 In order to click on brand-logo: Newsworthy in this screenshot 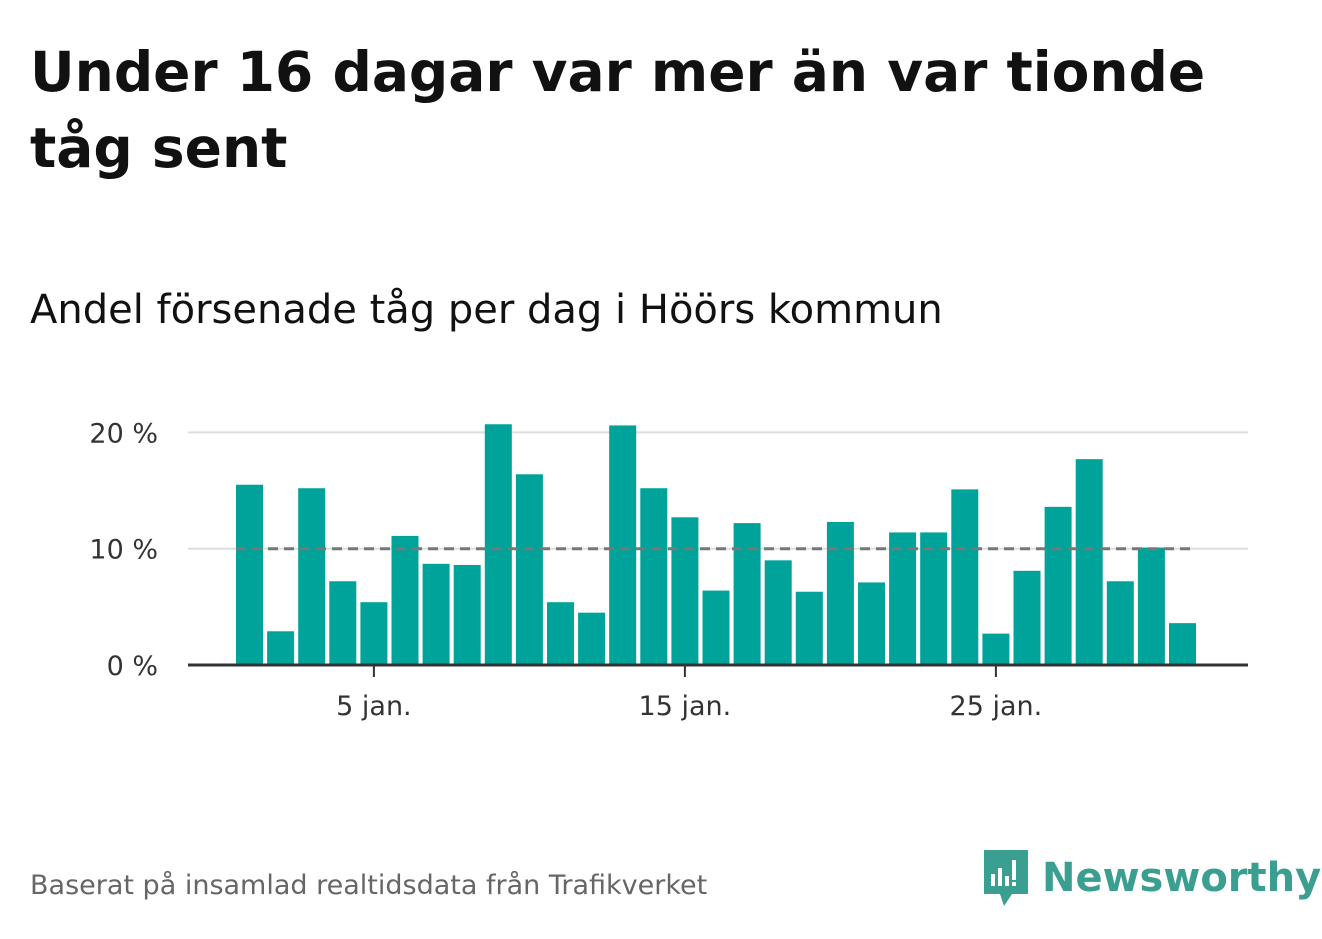, I will do `click(1151, 878)`.